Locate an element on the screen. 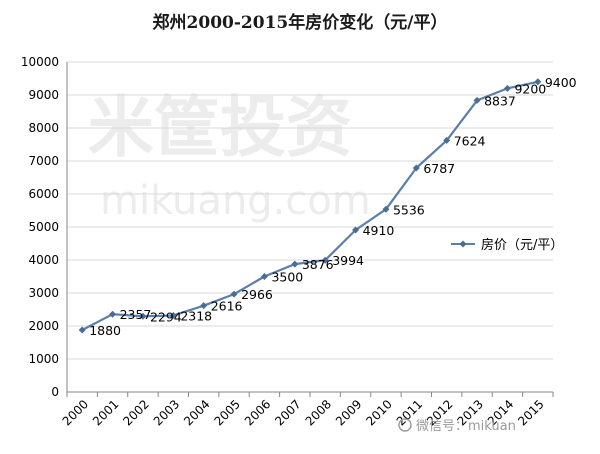 Image resolution: width=600 pixels, height=454 pixels. data-label: 2294 is located at coordinates (166, 316).